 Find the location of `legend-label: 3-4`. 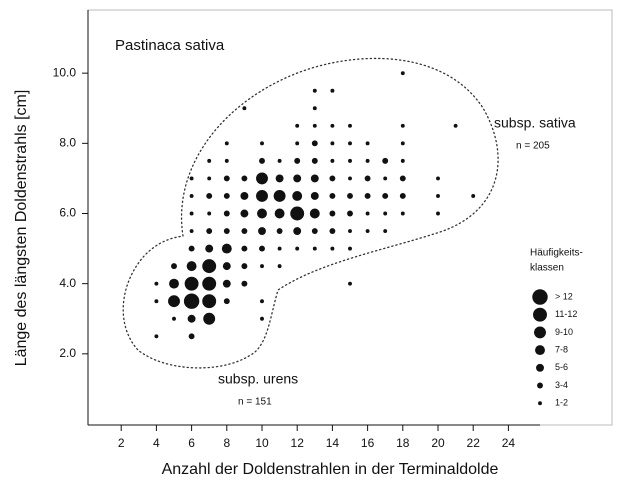

legend-label: 3-4 is located at coordinates (561, 385).